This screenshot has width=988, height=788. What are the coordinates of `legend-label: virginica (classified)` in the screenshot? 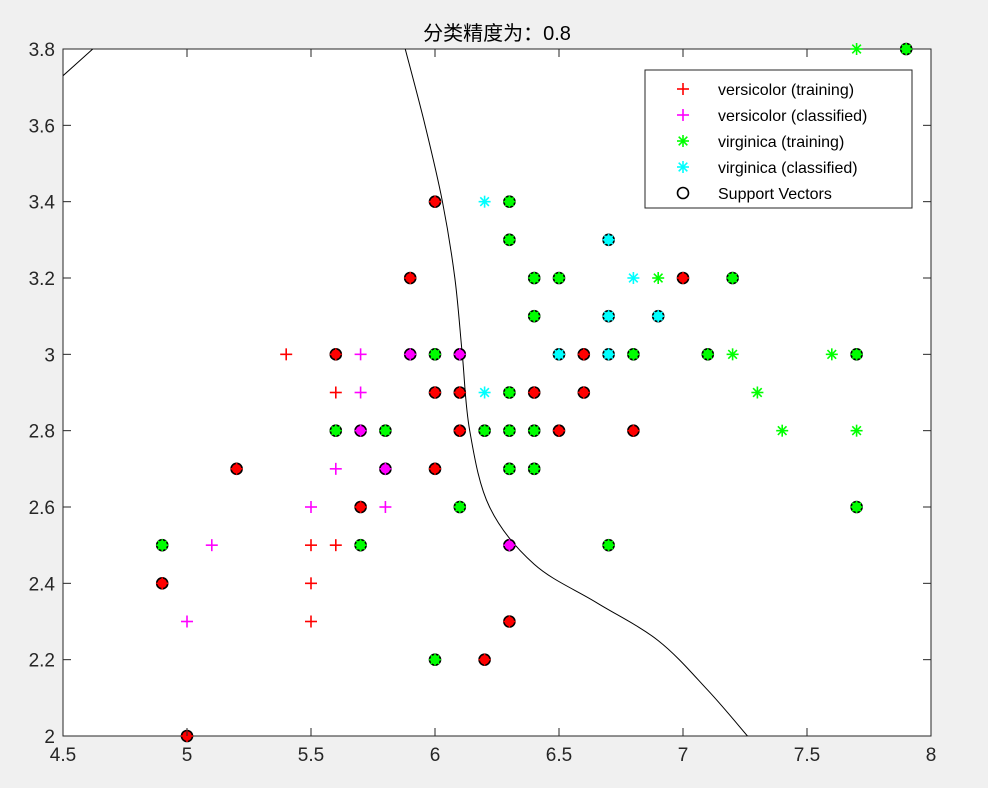 It's located at (788, 168).